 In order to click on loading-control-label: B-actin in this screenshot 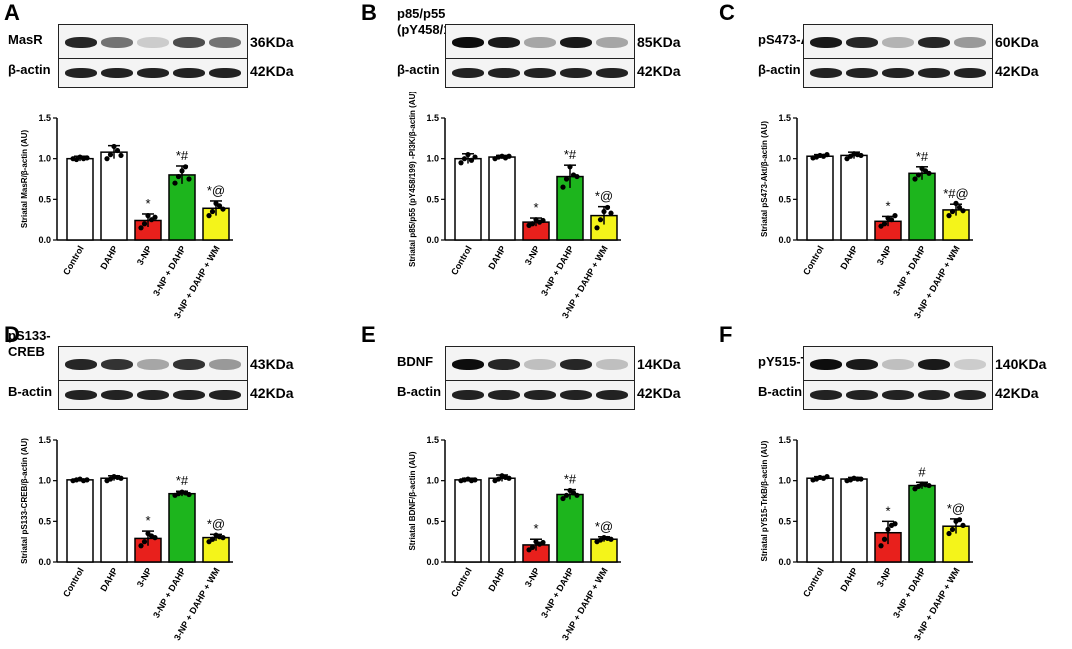, I will do `click(30, 391)`.